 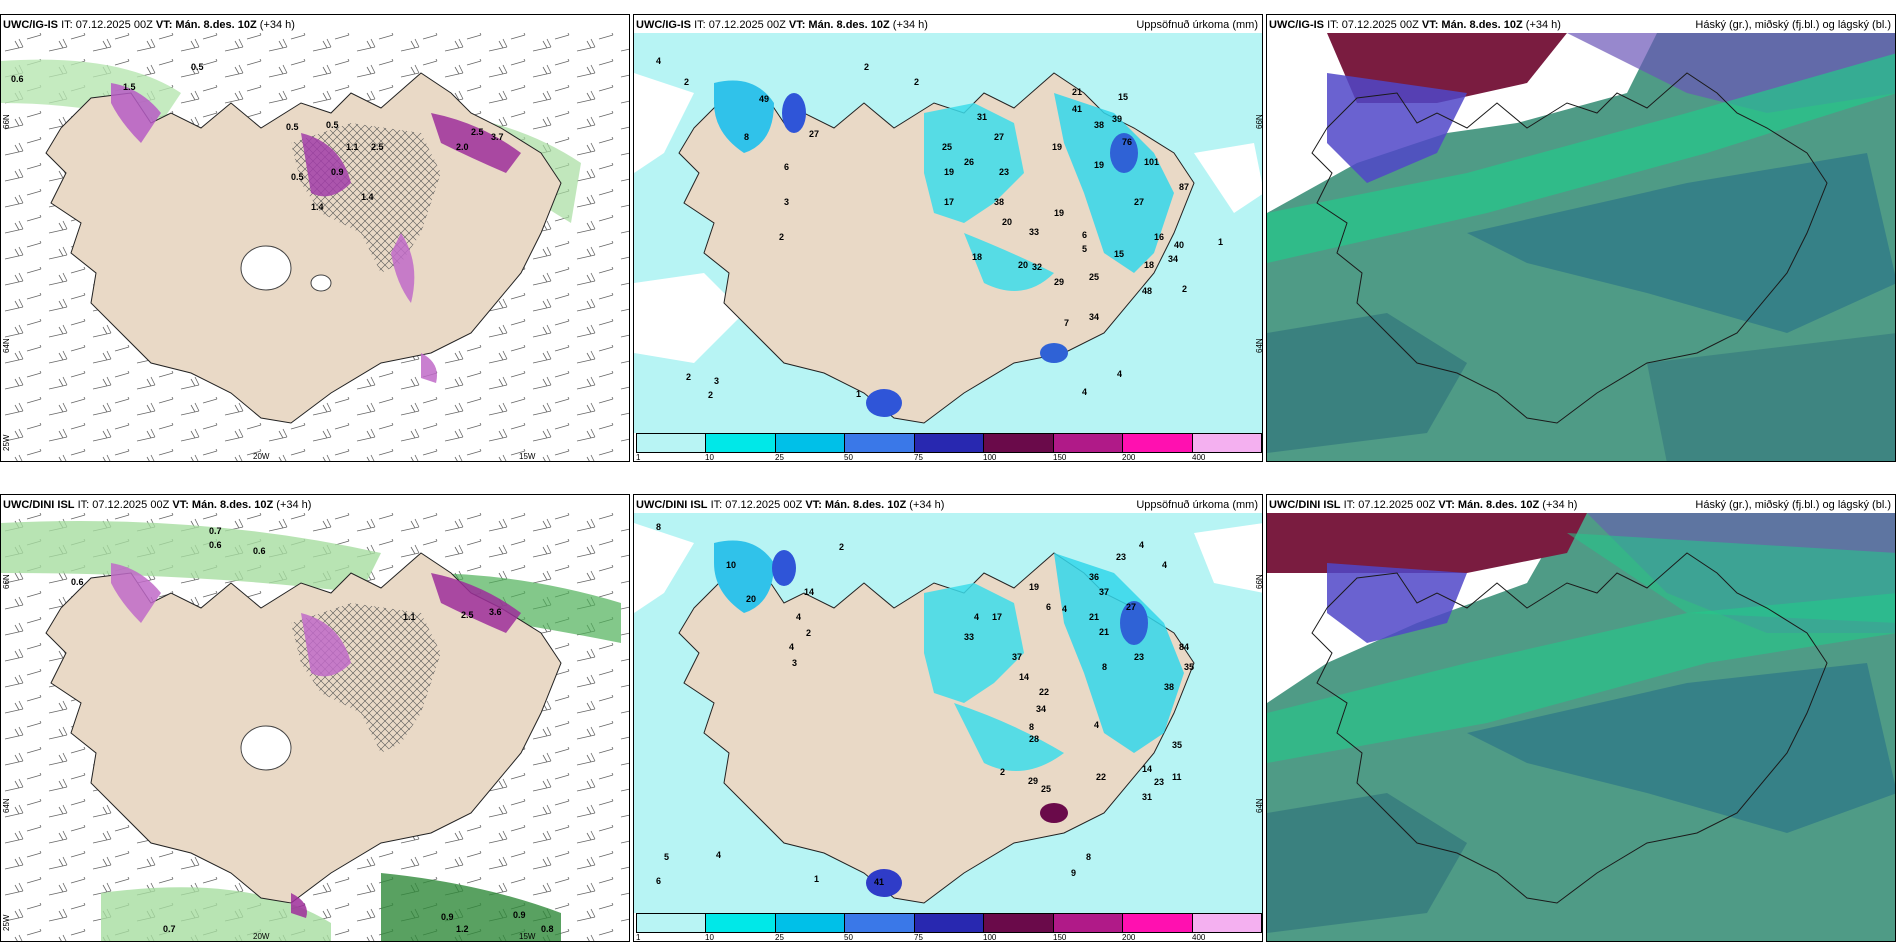 What do you see at coordinates (462, 147) in the screenshot?
I see `wind-label: 2.0` at bounding box center [462, 147].